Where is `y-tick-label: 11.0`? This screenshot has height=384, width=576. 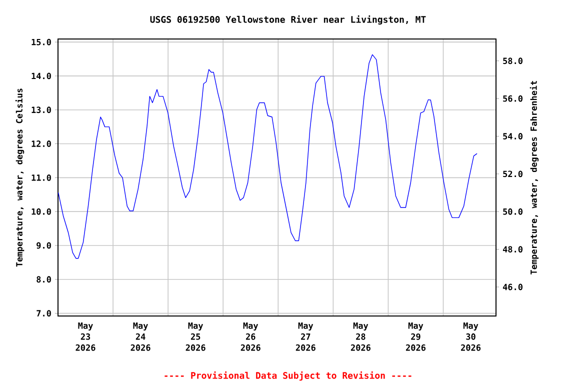 y-tick-label: 11.0 is located at coordinates (41, 177).